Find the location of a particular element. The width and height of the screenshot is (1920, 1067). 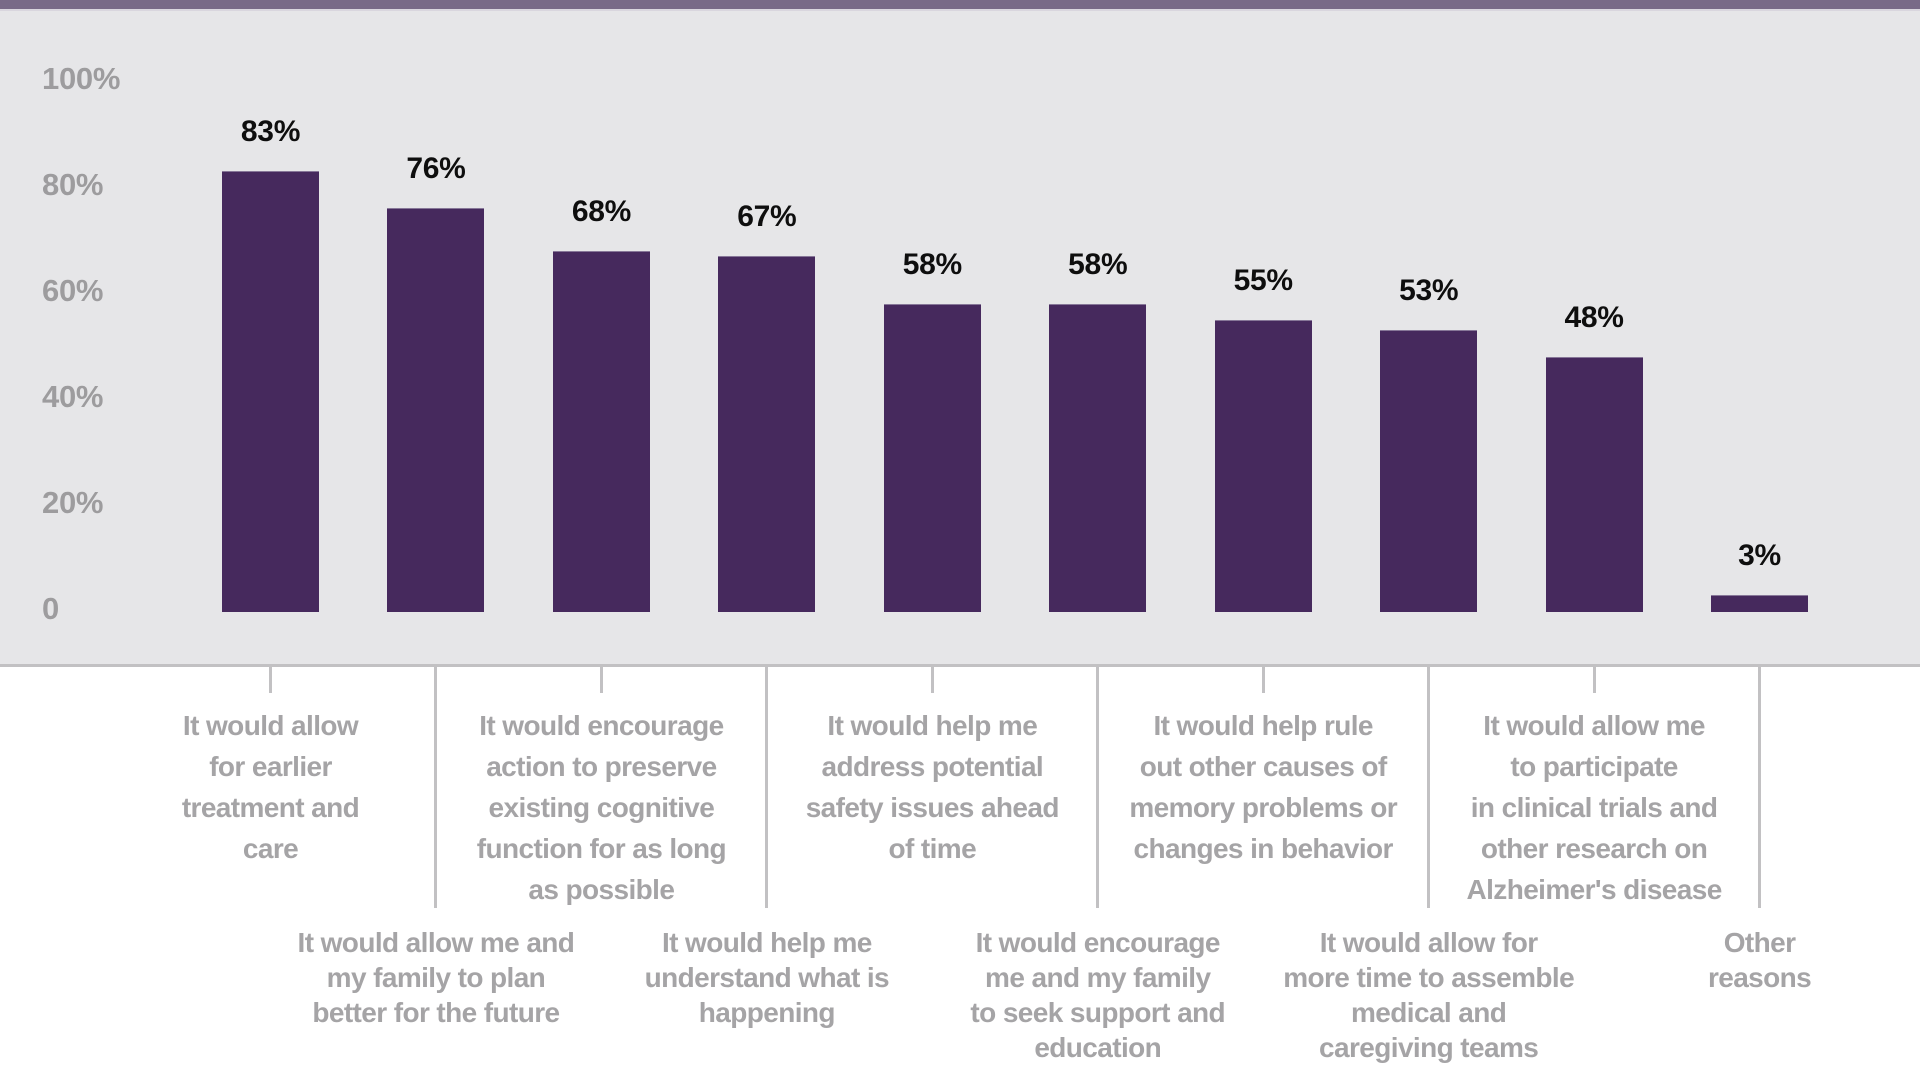

bar-value-label: 53% is located at coordinates (1429, 291).